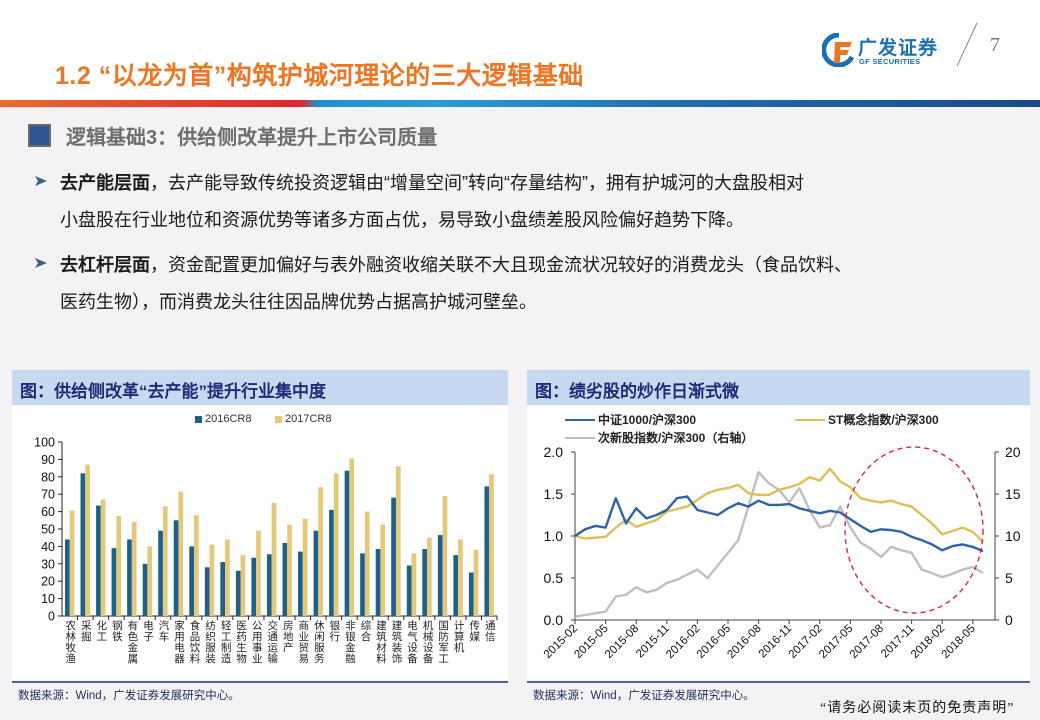 This screenshot has height=720, width=1040. What do you see at coordinates (287, 636) in the screenshot?
I see `x-axis-category-label: 房地产` at bounding box center [287, 636].